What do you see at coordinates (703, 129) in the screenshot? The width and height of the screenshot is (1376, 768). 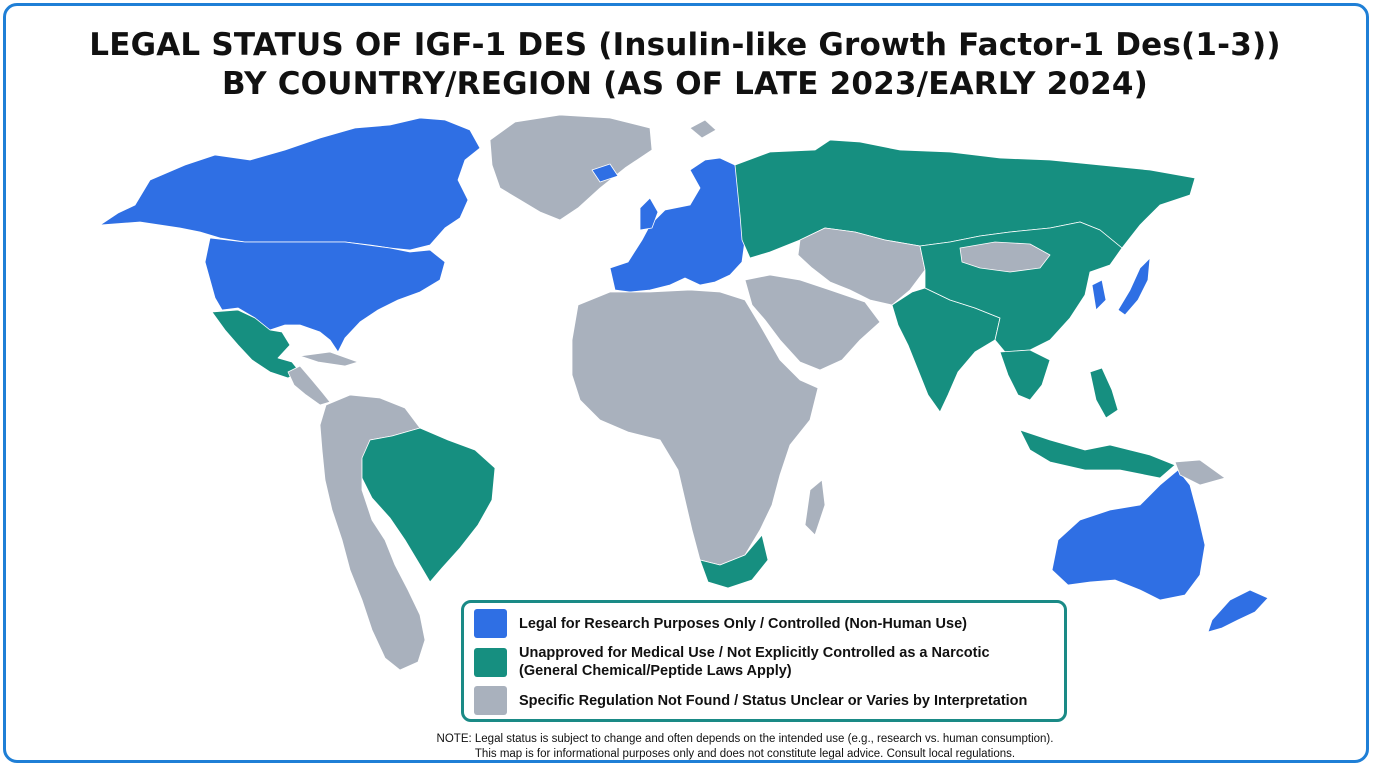 I see `region-svalbard` at bounding box center [703, 129].